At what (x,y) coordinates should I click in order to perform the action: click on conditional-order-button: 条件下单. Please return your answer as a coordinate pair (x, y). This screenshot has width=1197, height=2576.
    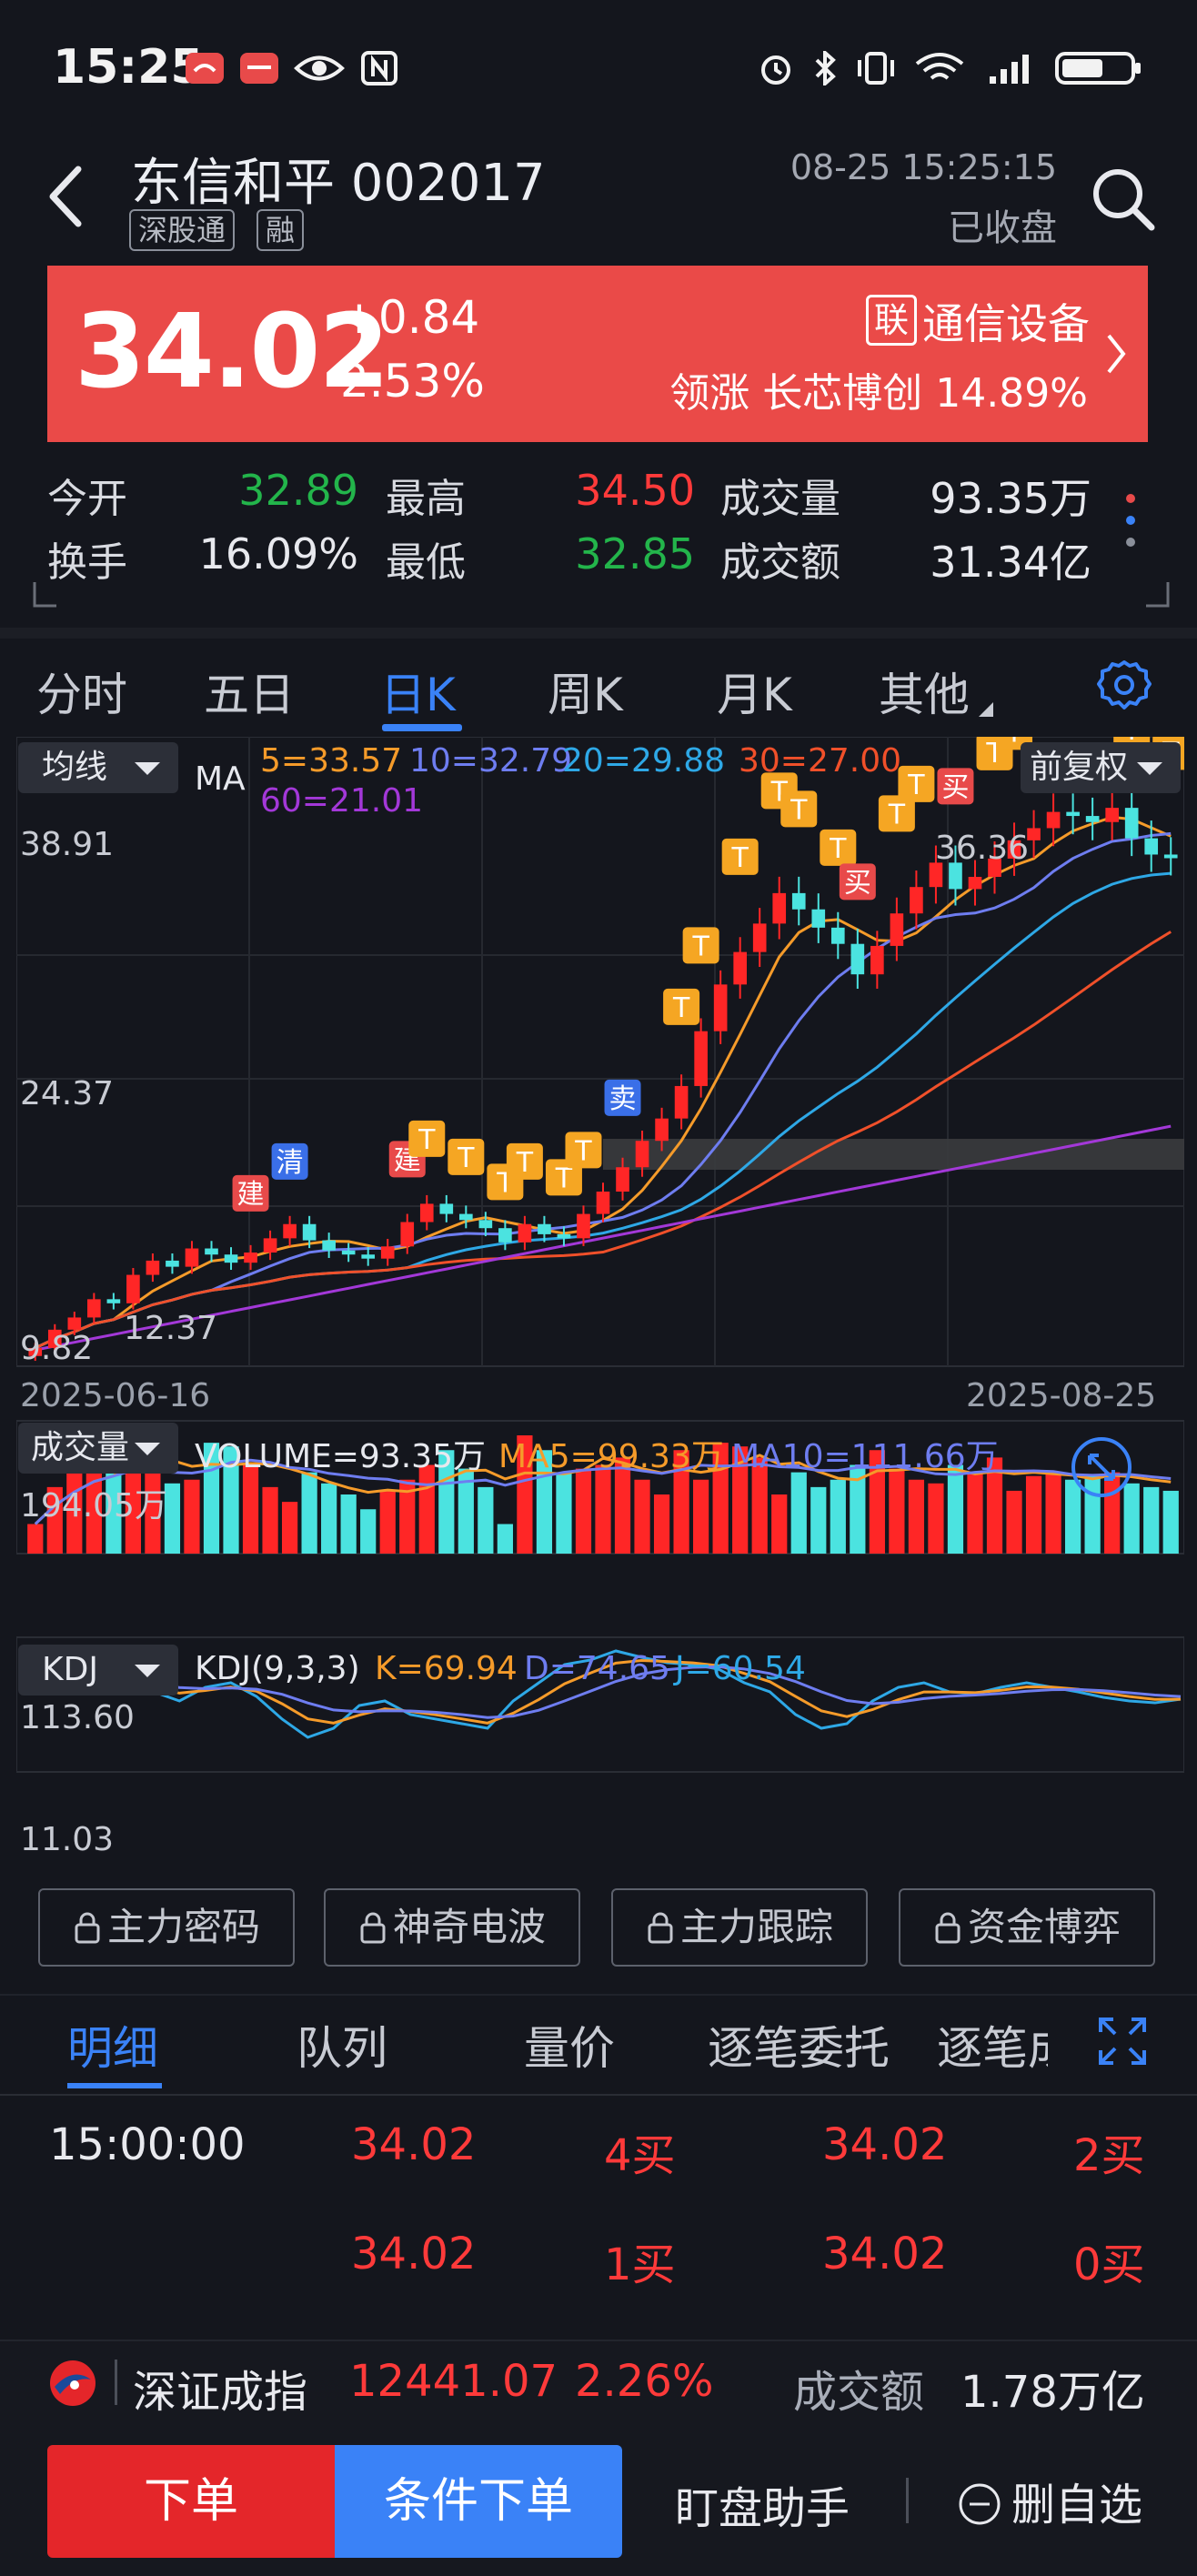
    Looking at the image, I should click on (478, 2501).